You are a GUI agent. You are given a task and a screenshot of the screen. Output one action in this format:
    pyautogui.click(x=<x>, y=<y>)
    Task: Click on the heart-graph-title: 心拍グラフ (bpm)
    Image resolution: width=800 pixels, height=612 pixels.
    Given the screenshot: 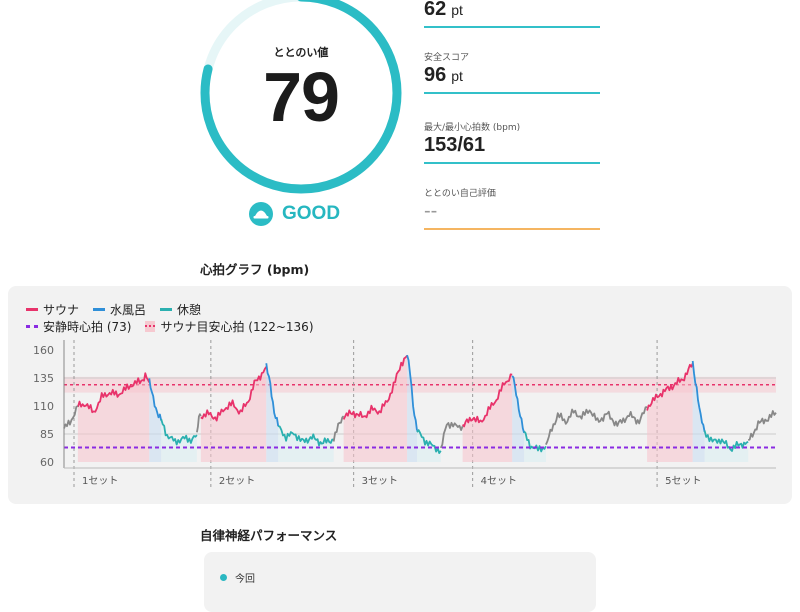 What is the action you would take?
    pyautogui.click(x=255, y=269)
    